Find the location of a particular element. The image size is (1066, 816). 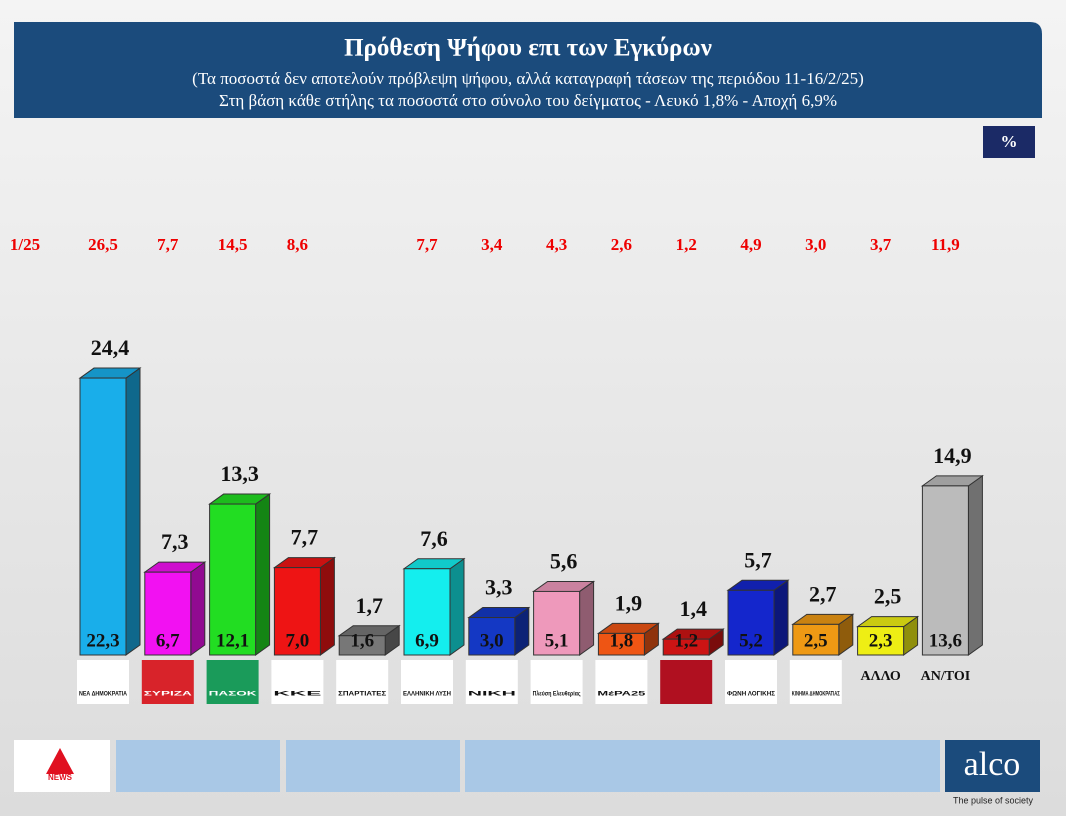

sample-value-label: 12,1 is located at coordinates (232, 640).